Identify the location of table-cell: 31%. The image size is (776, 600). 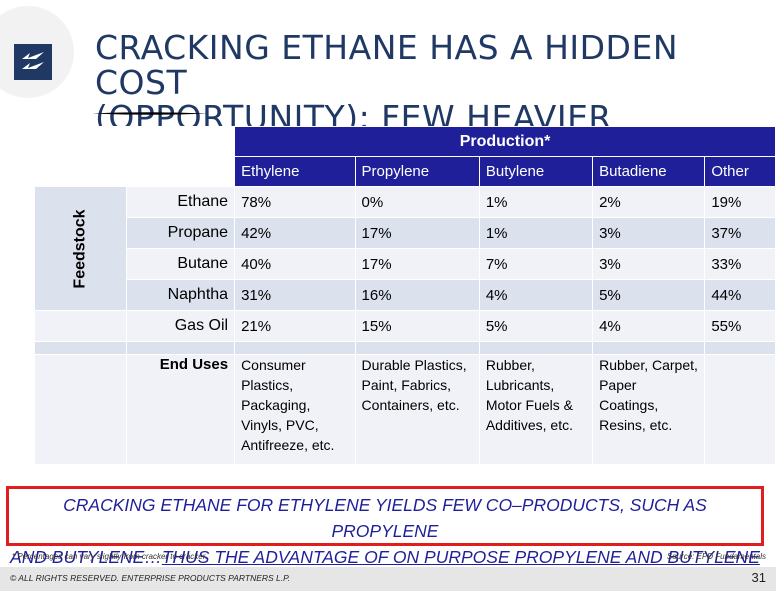
(295, 295).